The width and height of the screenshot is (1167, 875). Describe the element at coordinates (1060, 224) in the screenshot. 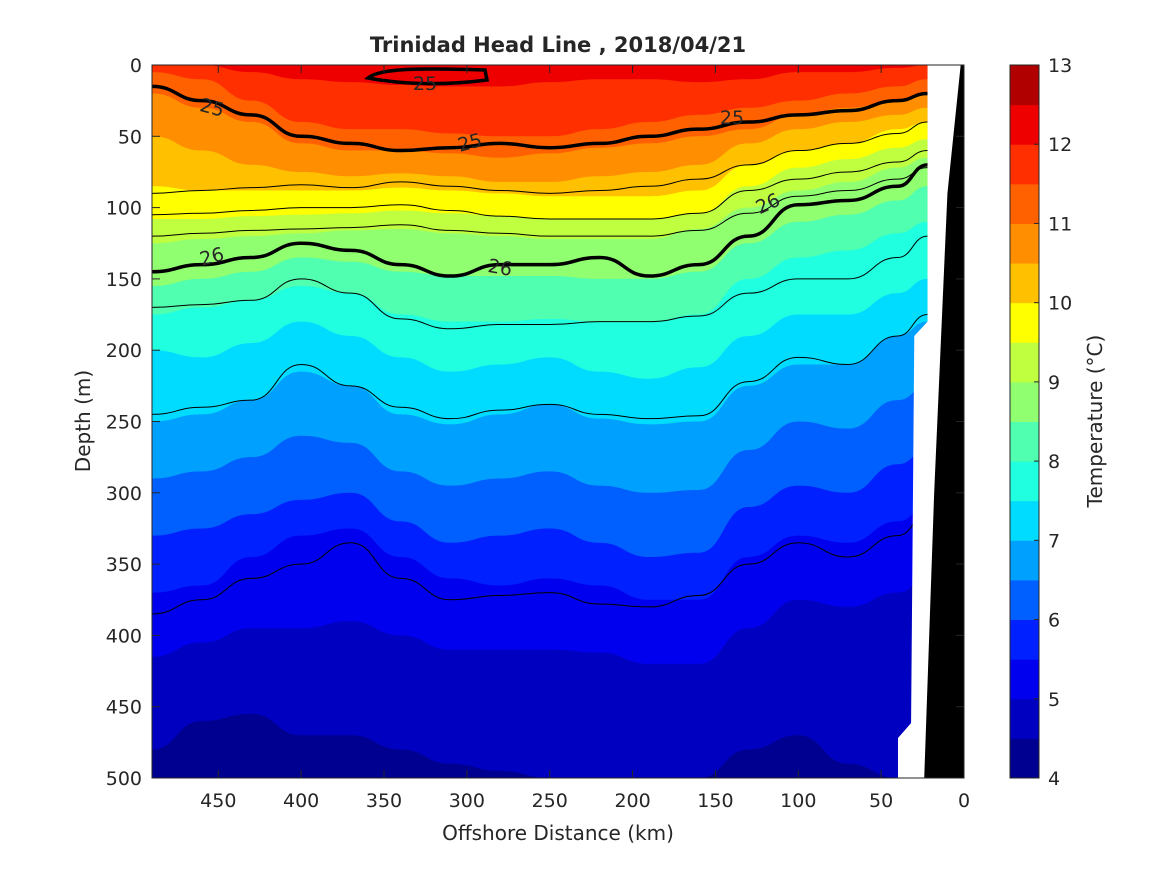

I see `colorbar-tick-label: 11` at that location.